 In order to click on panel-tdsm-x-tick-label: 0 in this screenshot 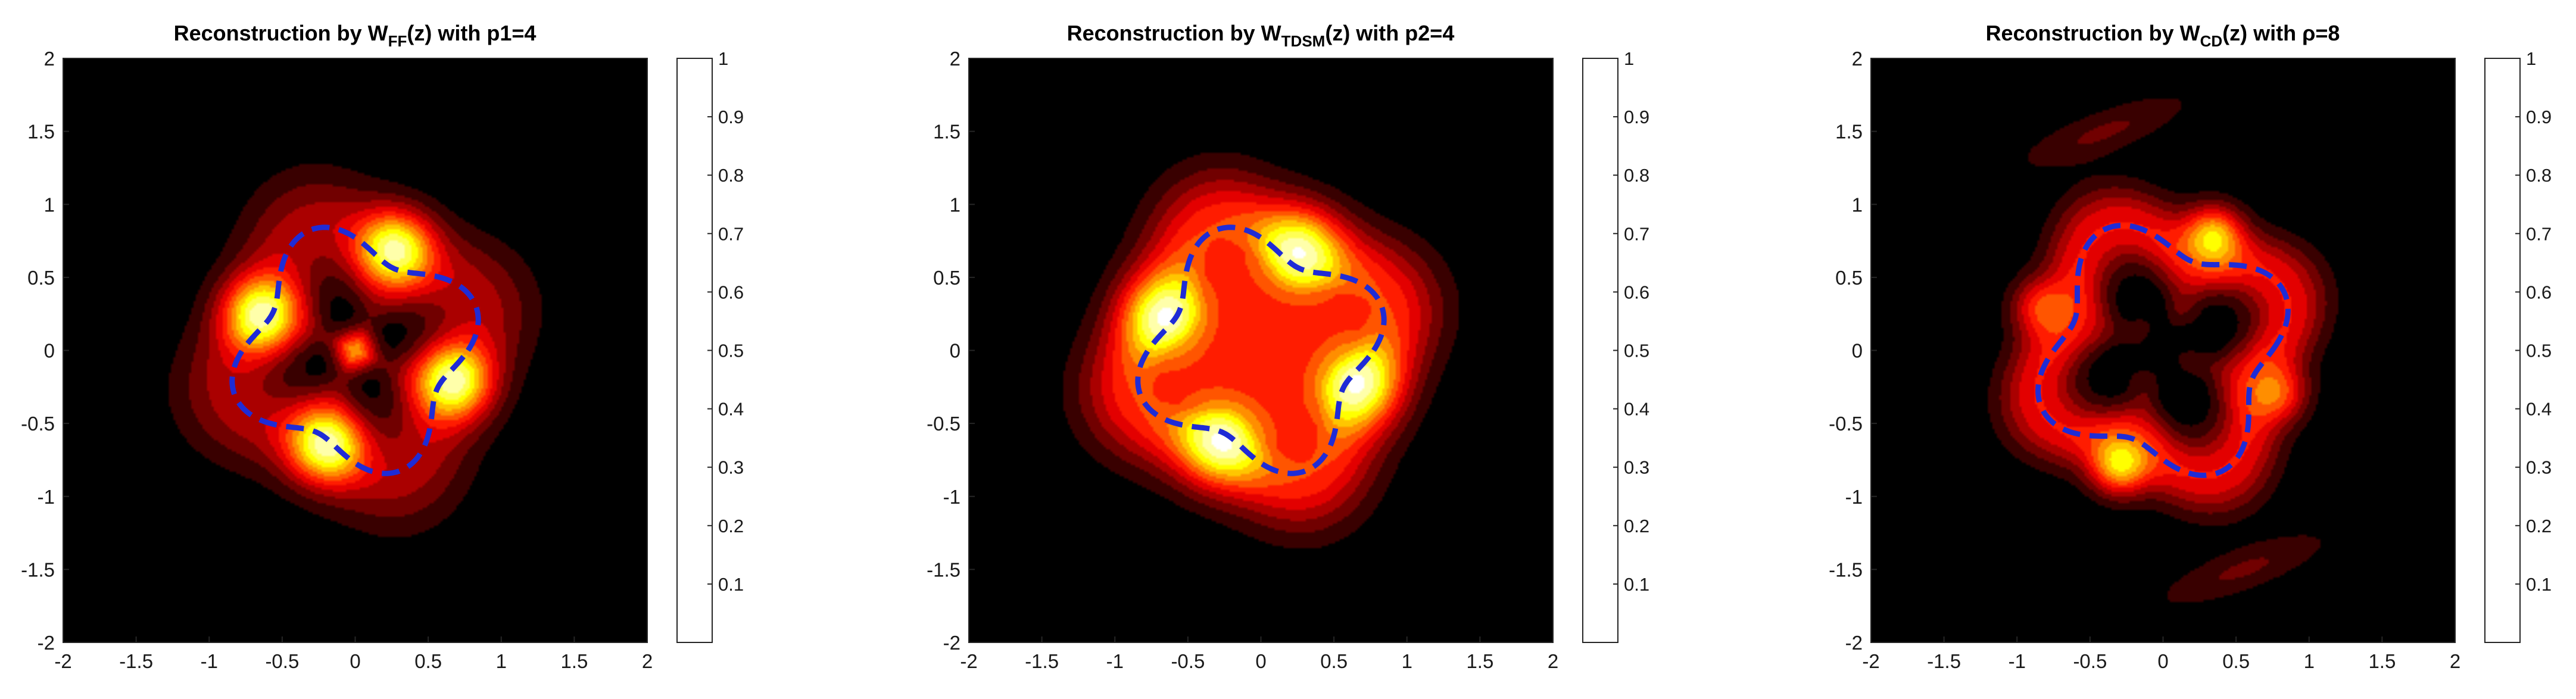, I will do `click(1260, 661)`.